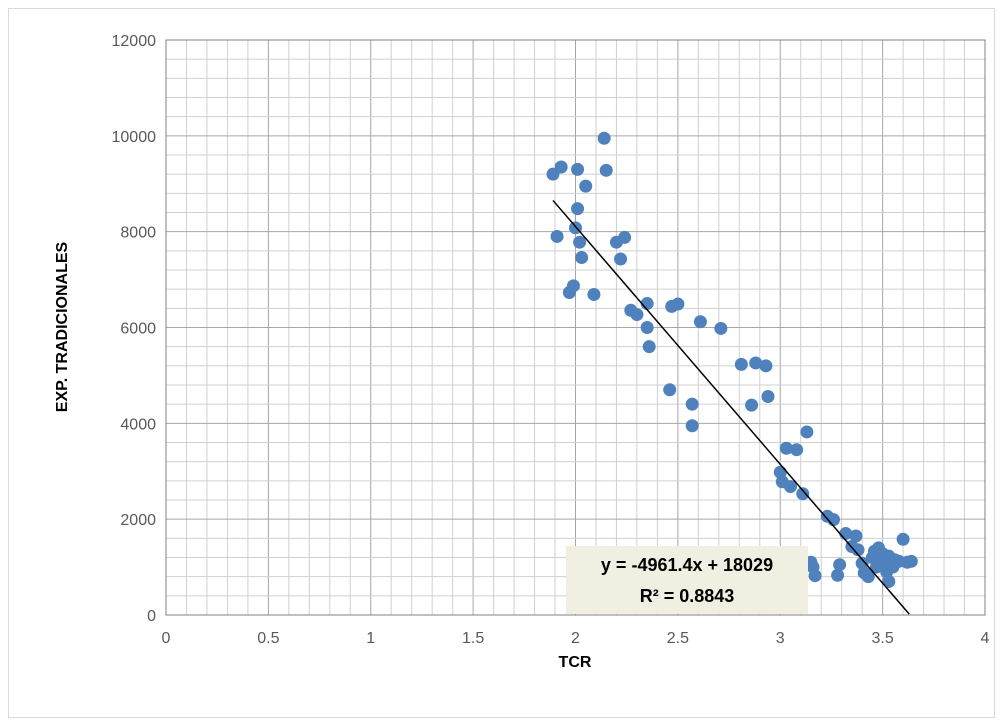 Image resolution: width=1005 pixels, height=727 pixels. I want to click on x-tick-label: 1.5, so click(473, 638).